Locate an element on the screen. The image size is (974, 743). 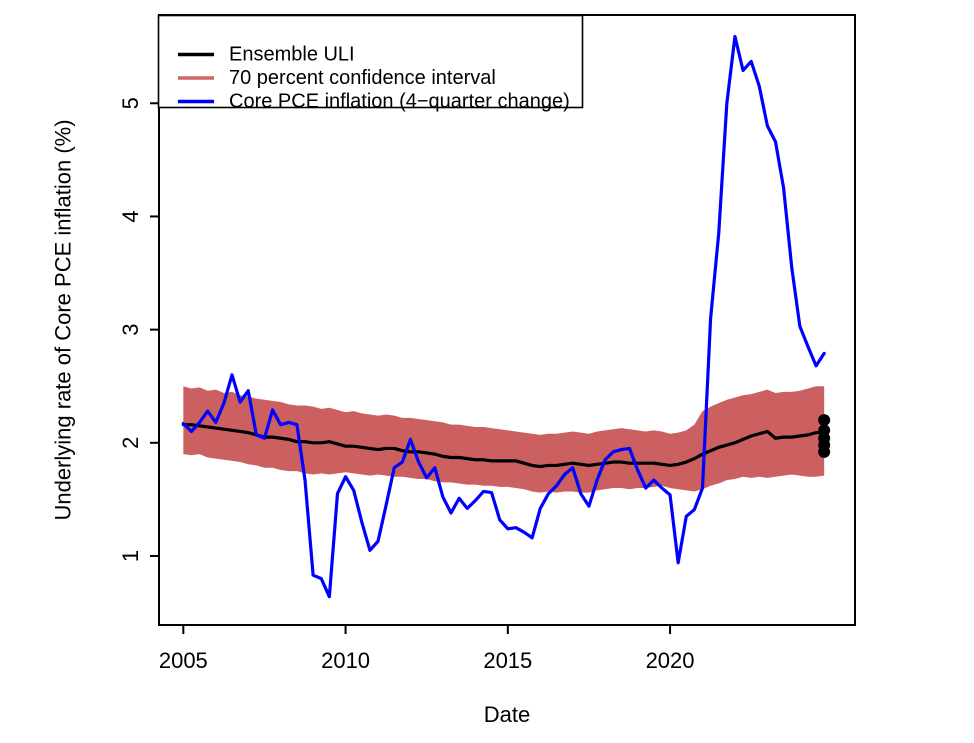
x-axis-title: Date is located at coordinates (507, 714).